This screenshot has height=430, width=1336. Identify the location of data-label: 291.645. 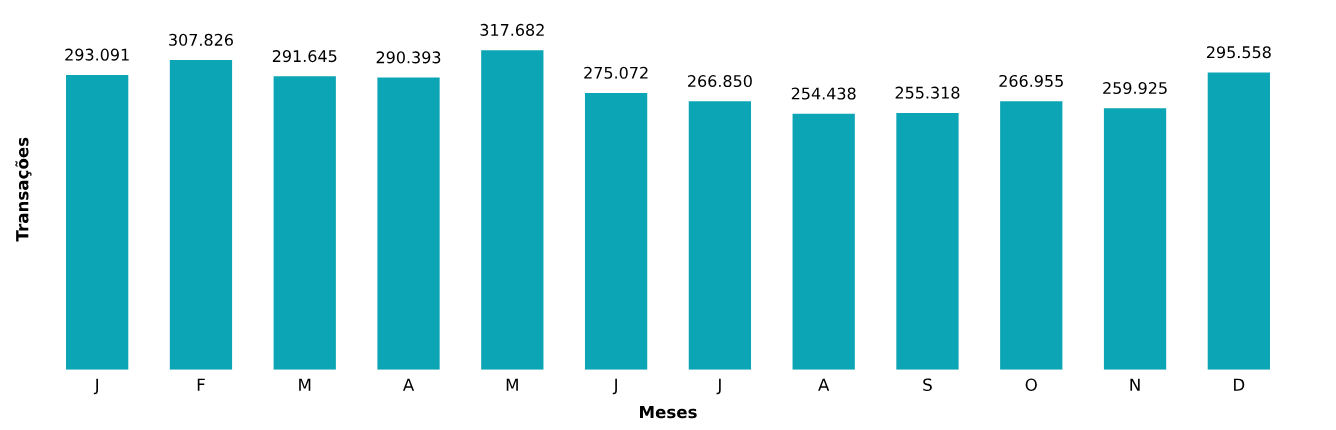
(304, 56).